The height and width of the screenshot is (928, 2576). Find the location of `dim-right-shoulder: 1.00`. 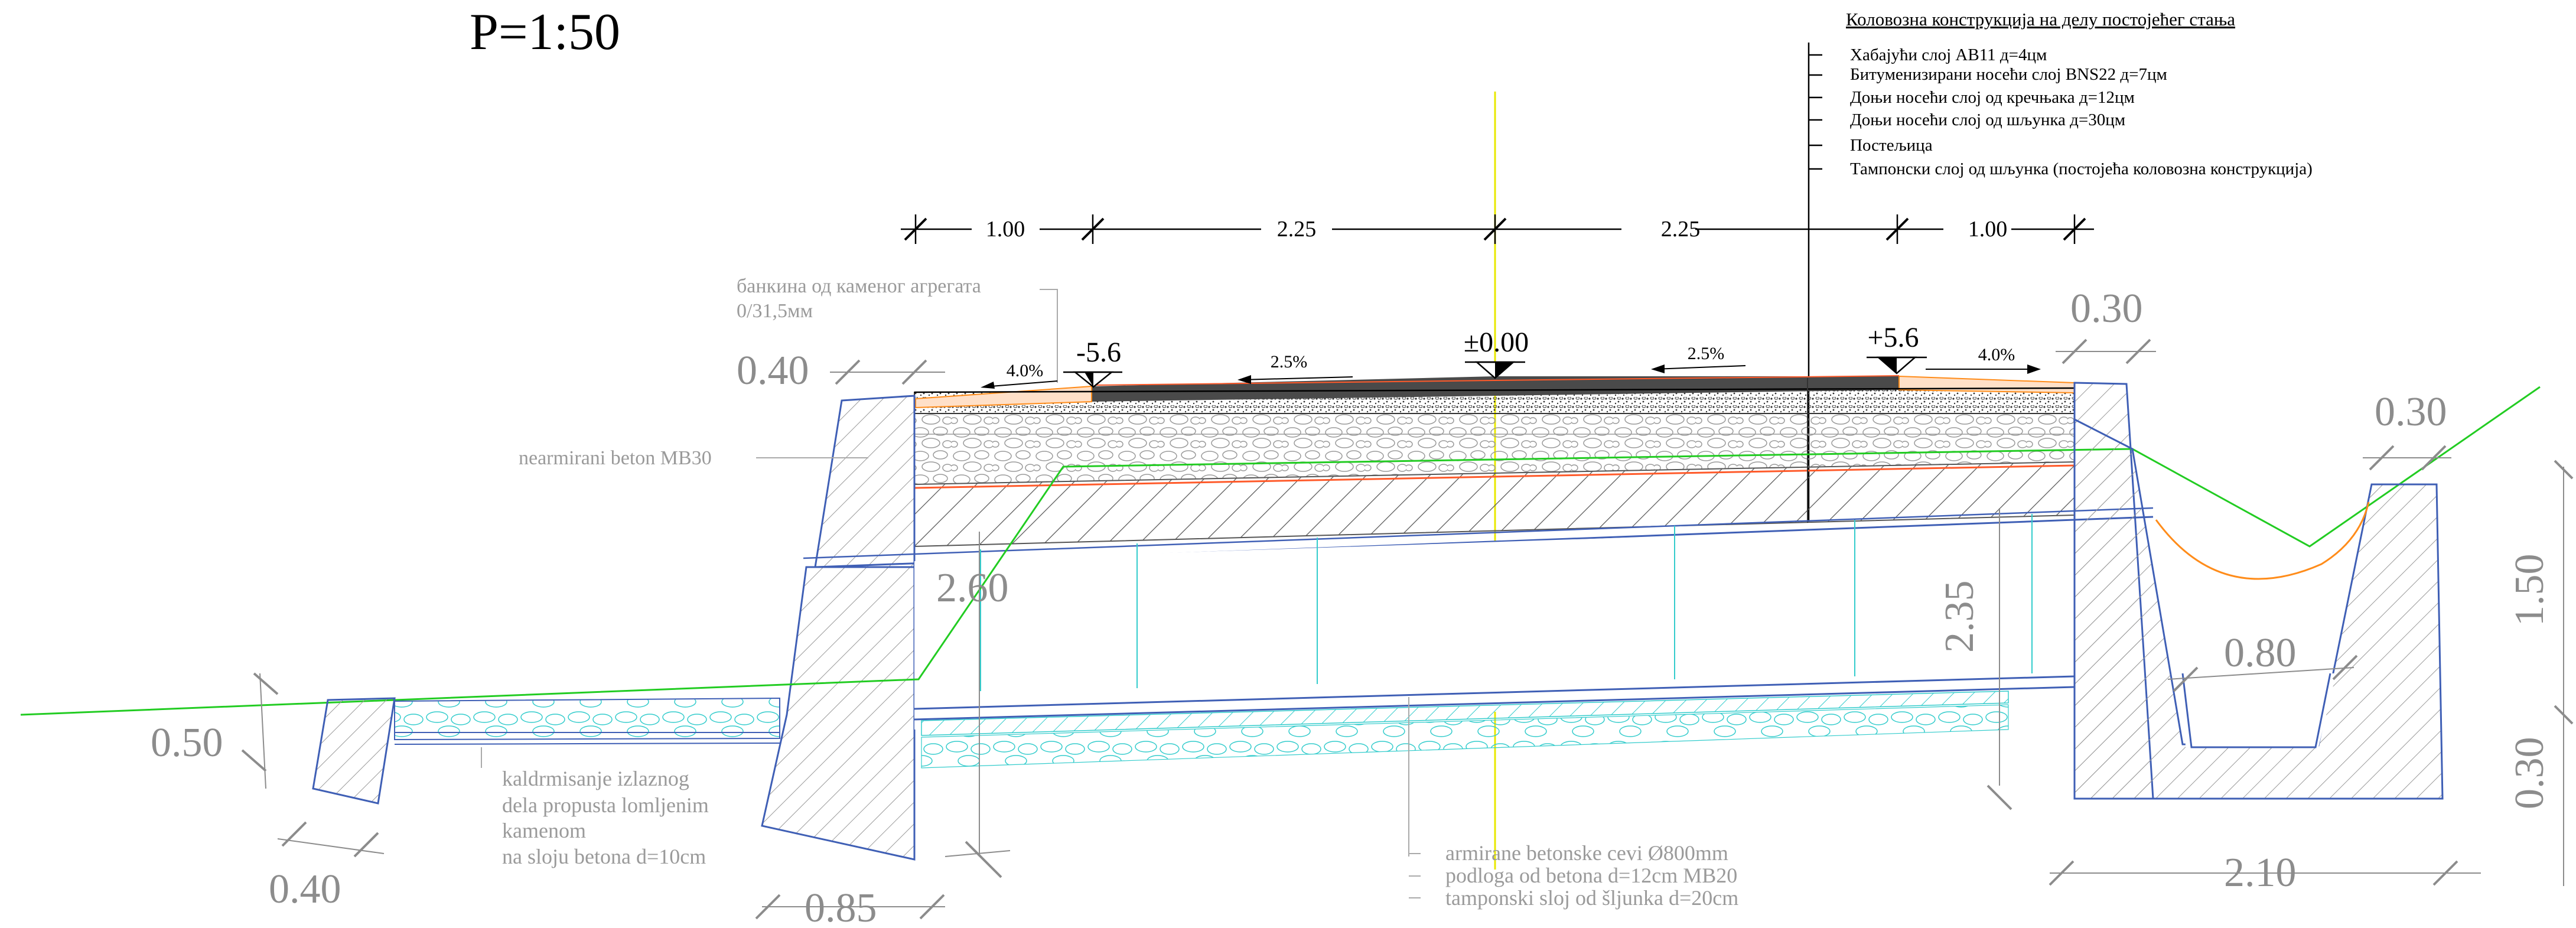

dim-right-shoulder: 1.00 is located at coordinates (1988, 229).